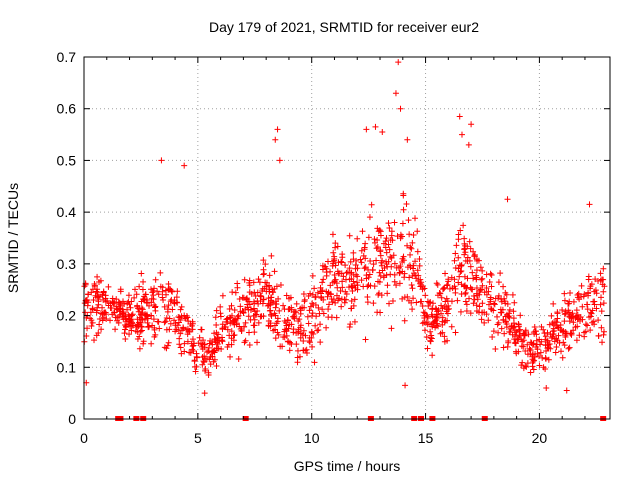 The height and width of the screenshot is (480, 640). What do you see at coordinates (67, 57) in the screenshot?
I see `y-tick-label: 0.7` at bounding box center [67, 57].